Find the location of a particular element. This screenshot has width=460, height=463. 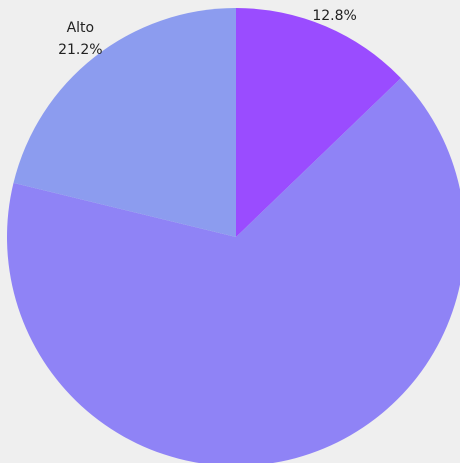

slice-value-label: 21.2% is located at coordinates (80, 50).